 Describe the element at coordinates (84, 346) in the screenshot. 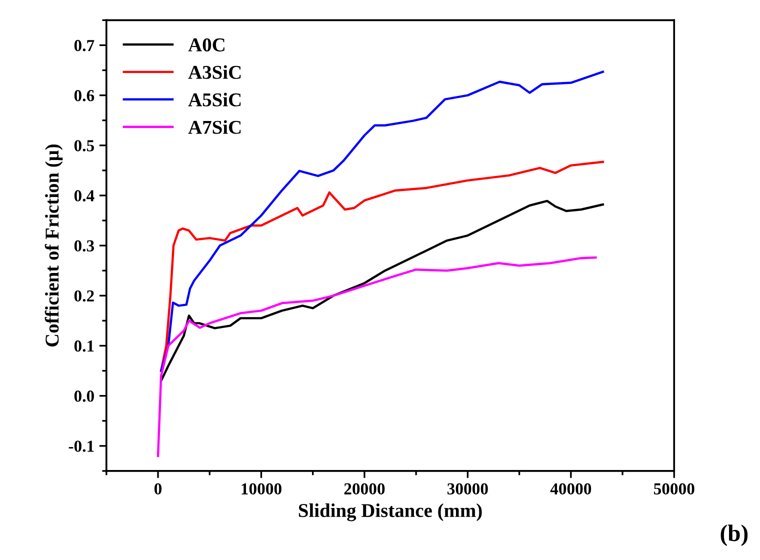

I see `y-tick-label: 0.1` at that location.